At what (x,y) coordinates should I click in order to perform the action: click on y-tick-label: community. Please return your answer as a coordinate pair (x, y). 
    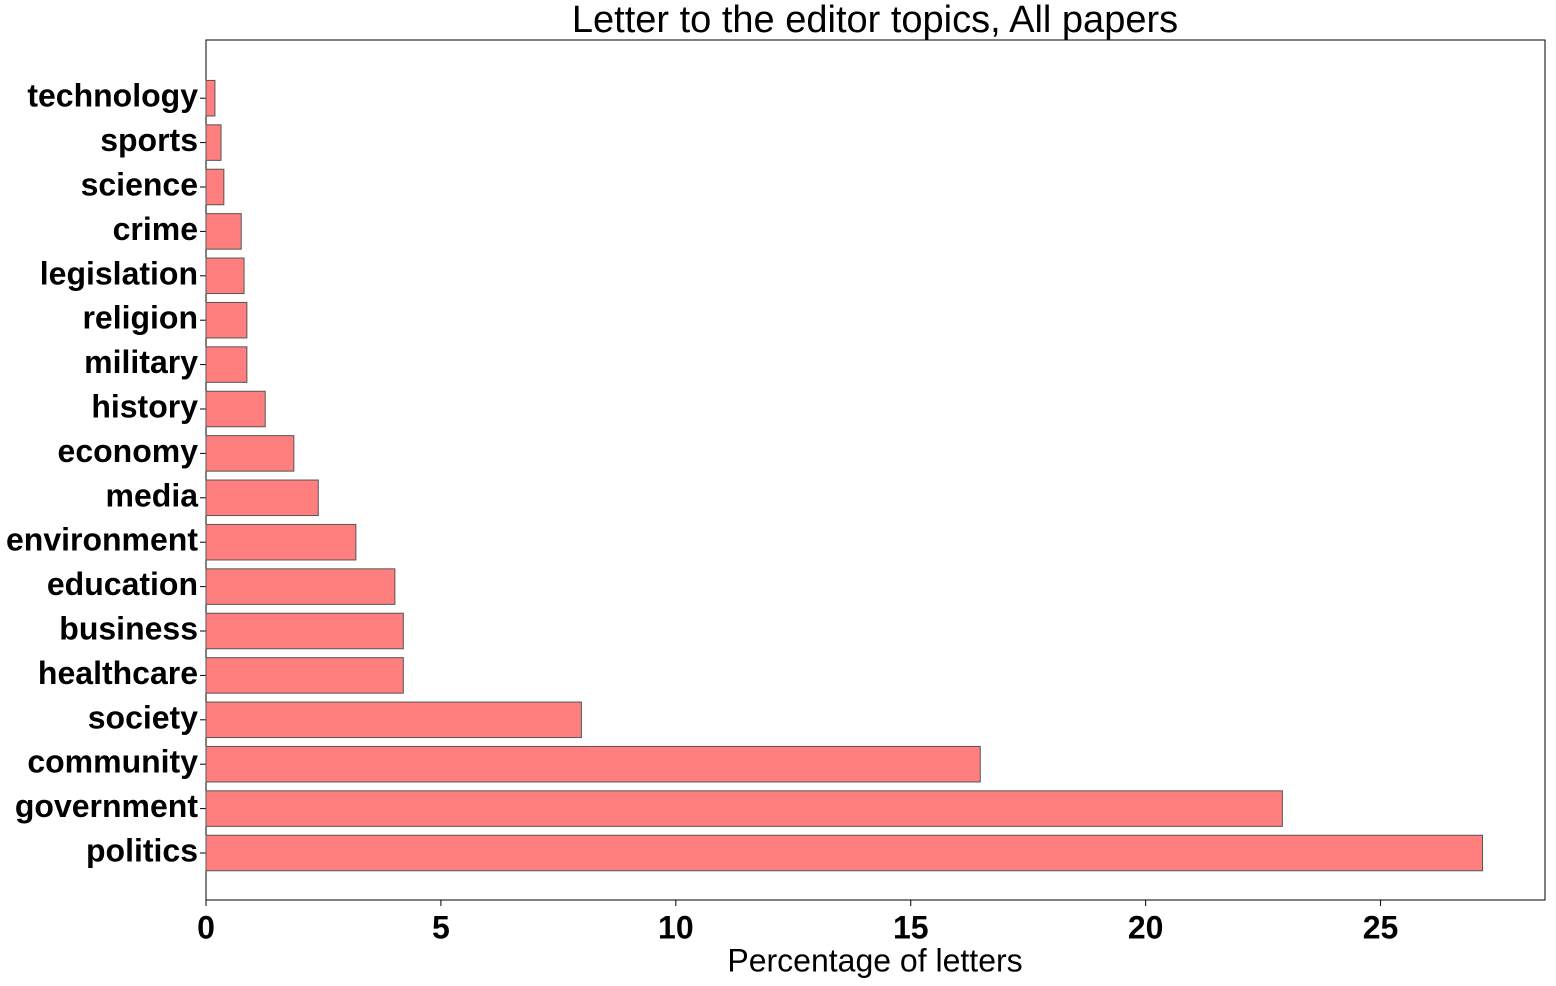
    Looking at the image, I should click on (112, 762).